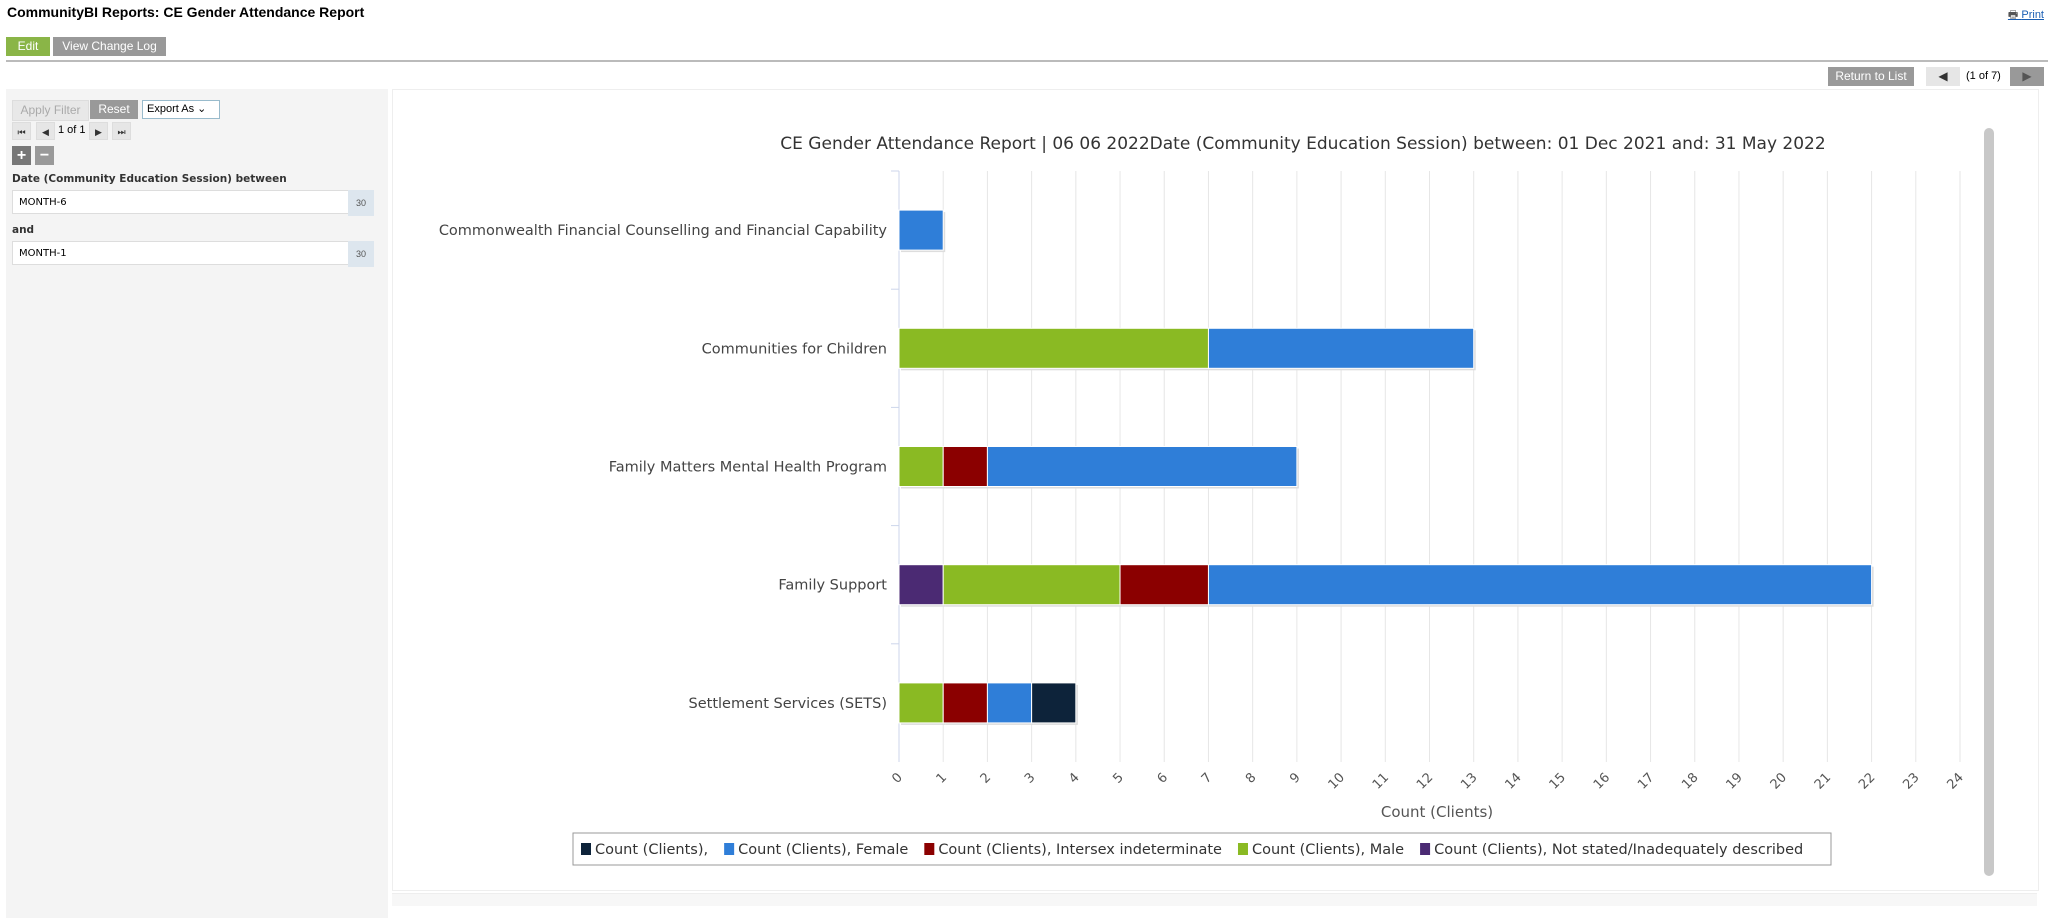 The image size is (2048, 918). Describe the element at coordinates (1118, 778) in the screenshot. I see `x-tick-label: 5` at that location.